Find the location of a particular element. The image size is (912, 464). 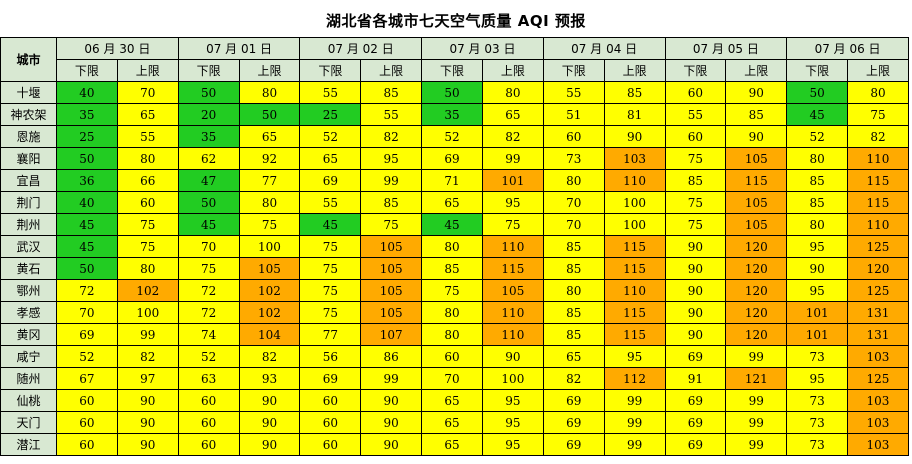

aqi-low-value: 52 is located at coordinates (452, 136).